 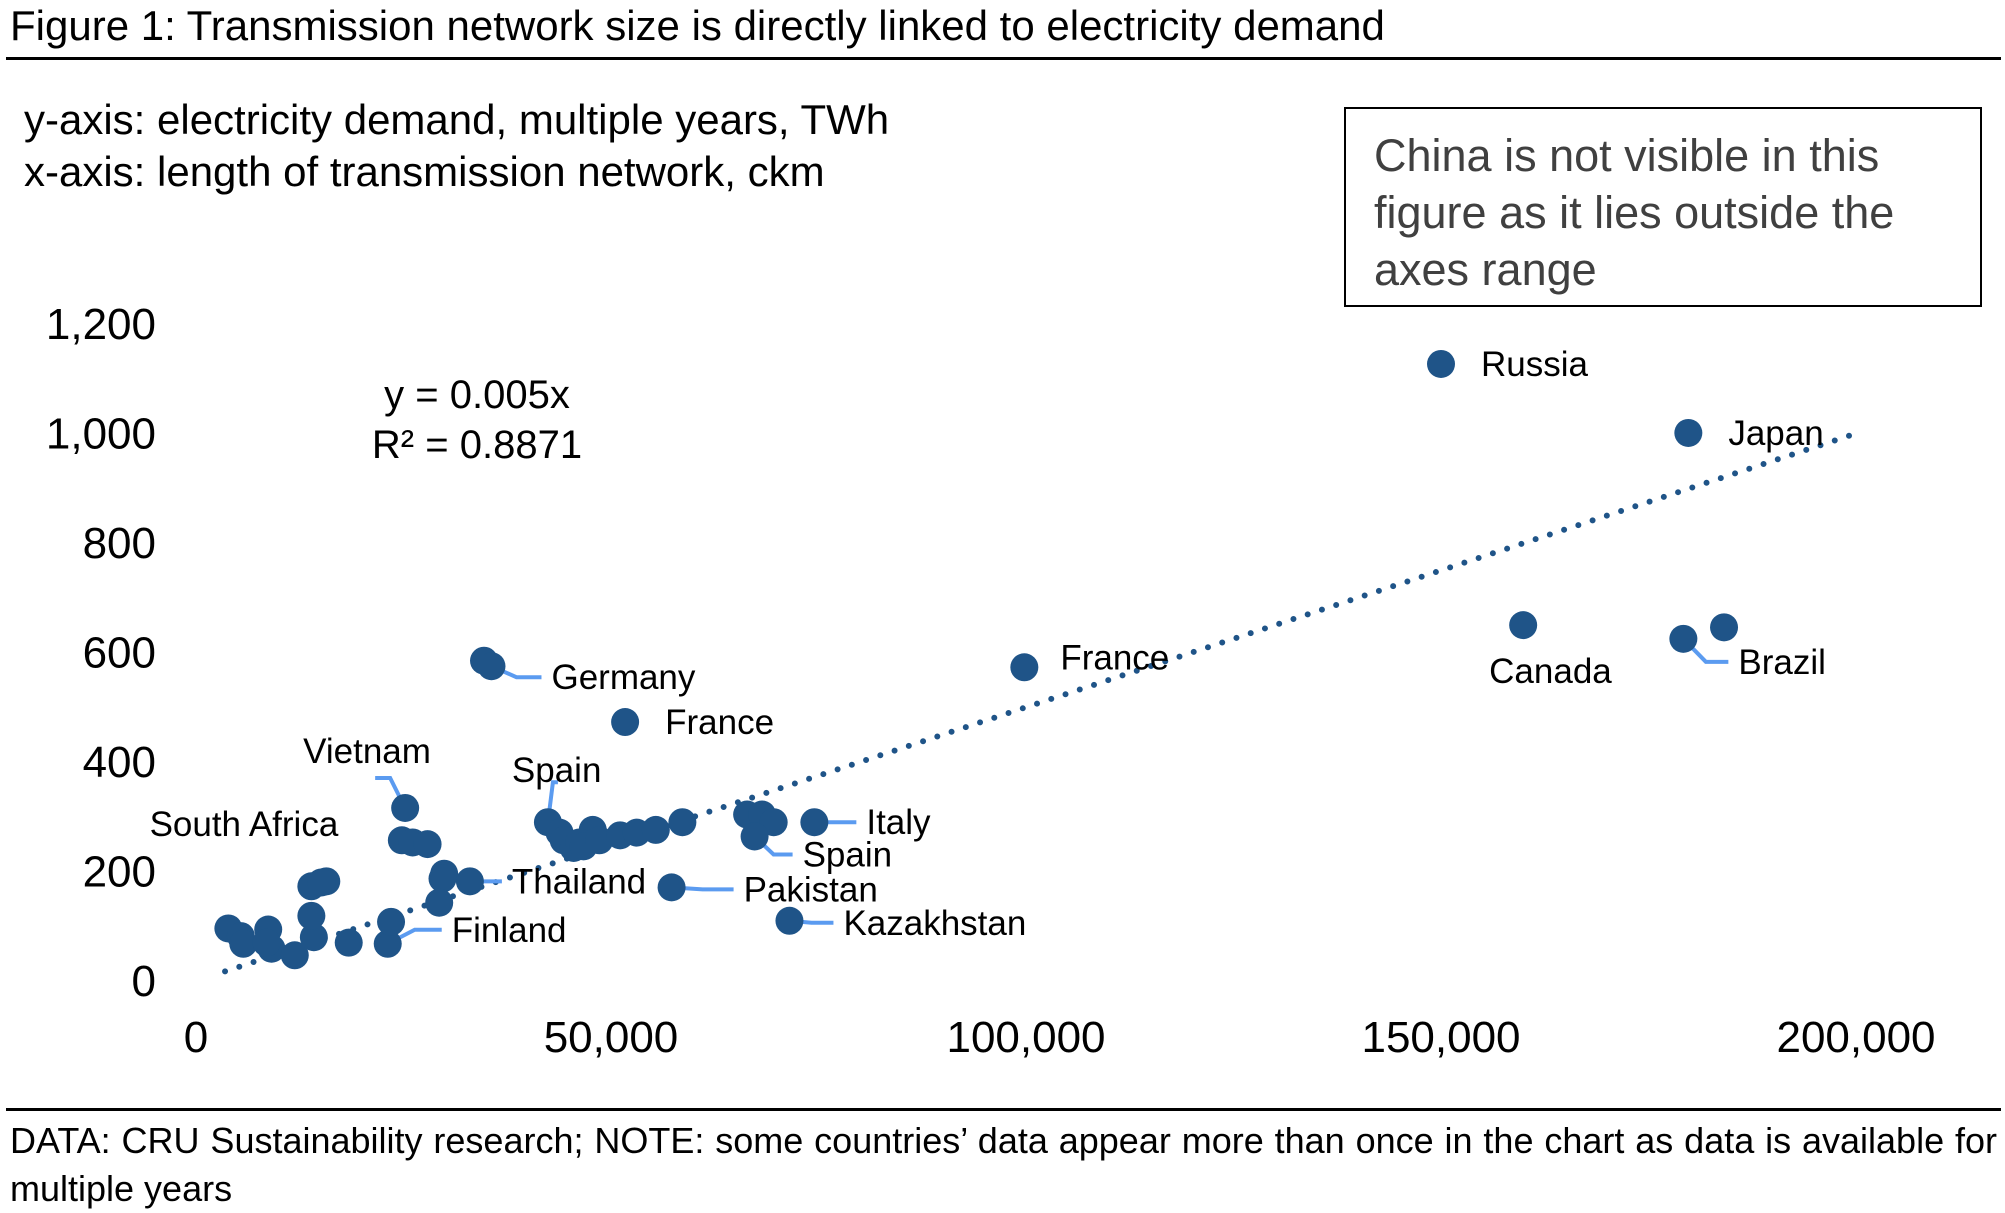 I want to click on y-tick-label: 1,000, so click(x=101, y=434).